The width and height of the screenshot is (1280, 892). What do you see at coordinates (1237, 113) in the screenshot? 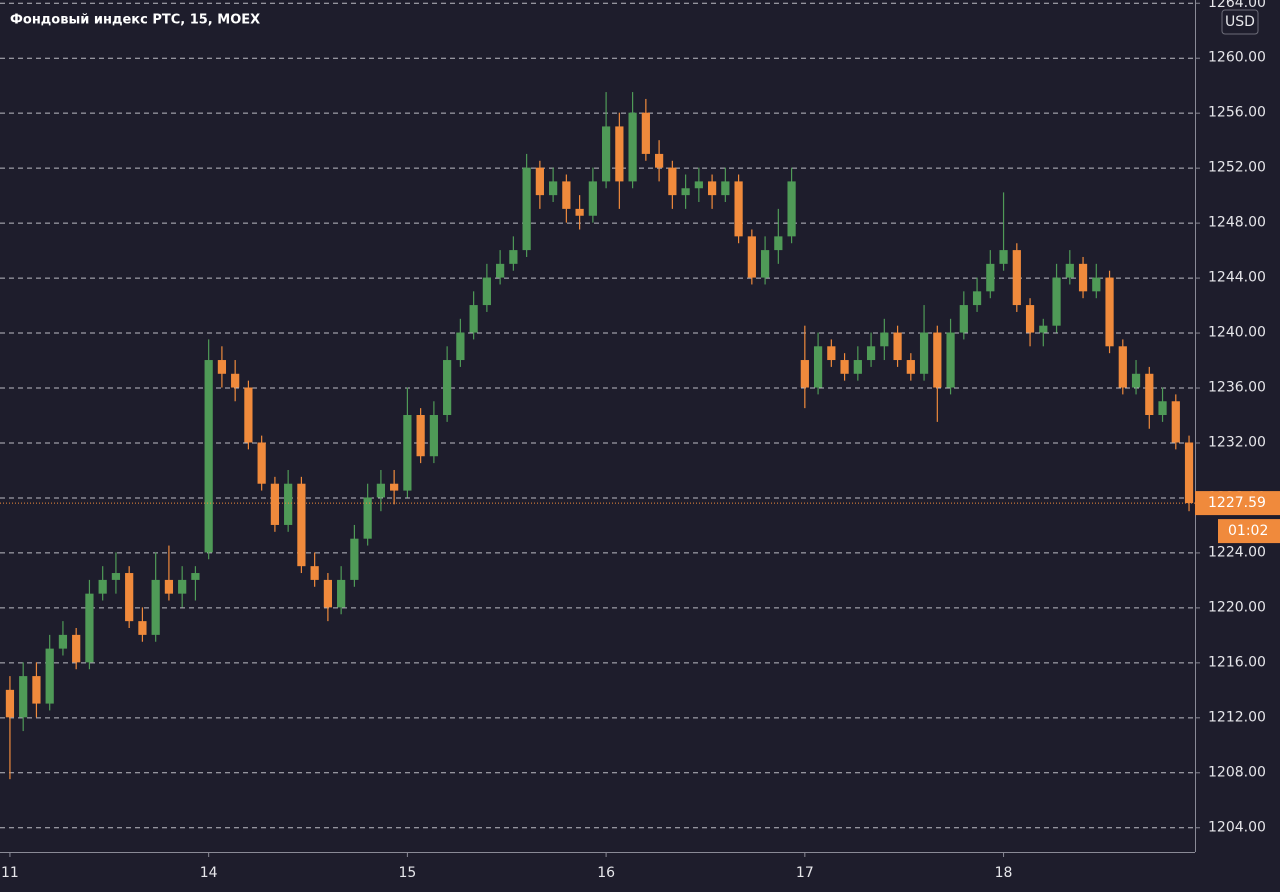
I see `y-tick-label: 1256.00` at bounding box center [1237, 113].